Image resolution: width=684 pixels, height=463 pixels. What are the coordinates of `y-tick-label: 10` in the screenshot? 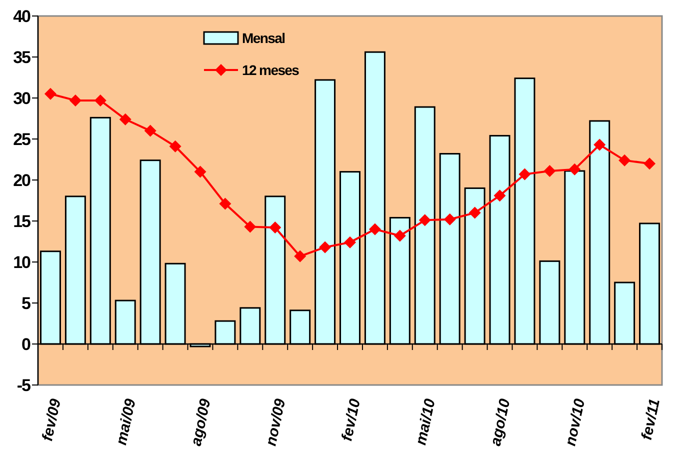 It's located at (22, 262).